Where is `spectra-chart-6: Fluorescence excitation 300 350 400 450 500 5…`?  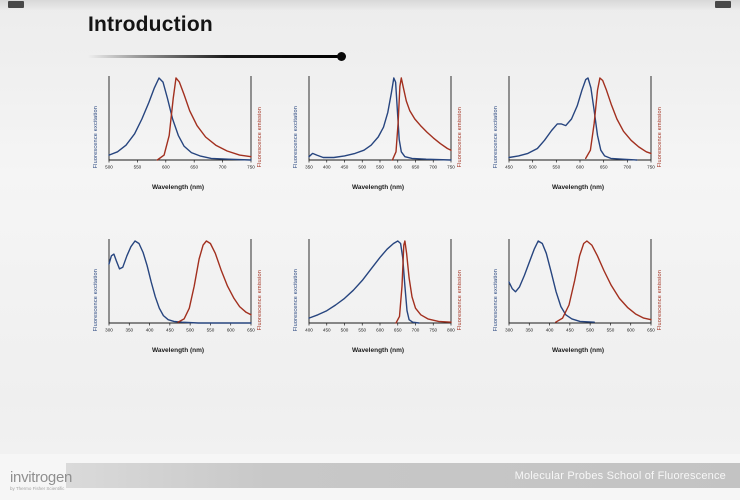
spectra-chart-6: Fluorescence excitation 300 350 400 450 500 5… is located at coordinates (578, 293).